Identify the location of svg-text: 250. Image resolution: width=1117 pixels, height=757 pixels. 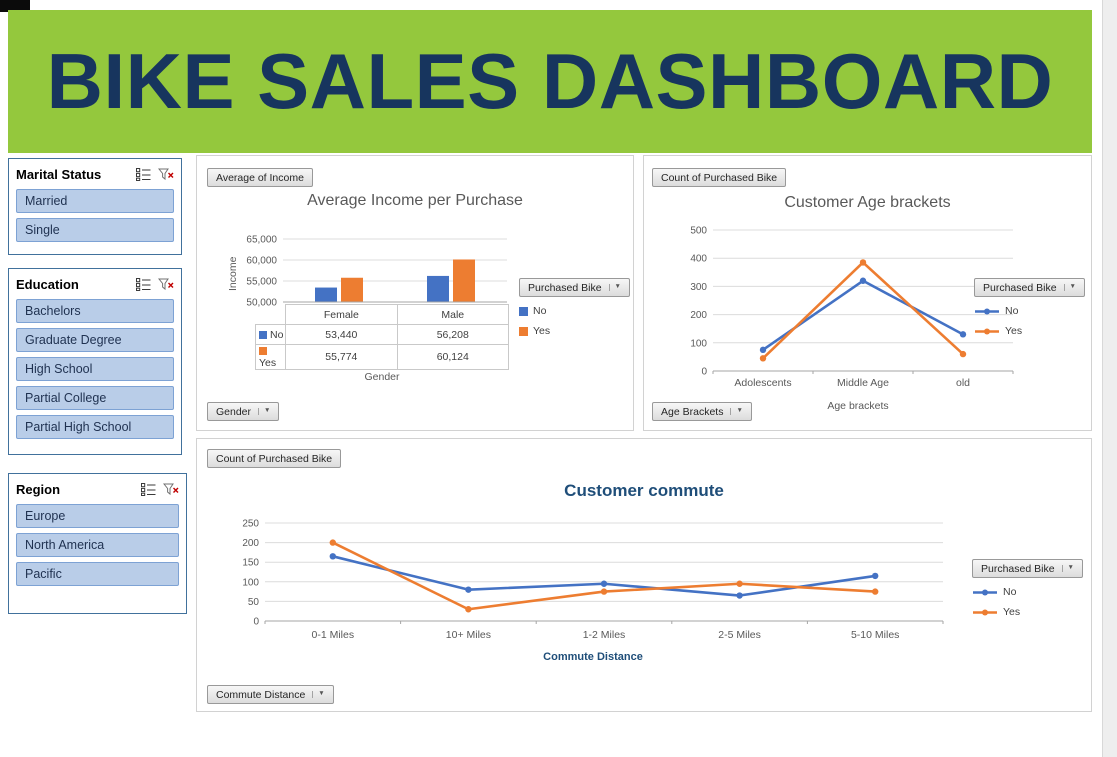
(250, 524).